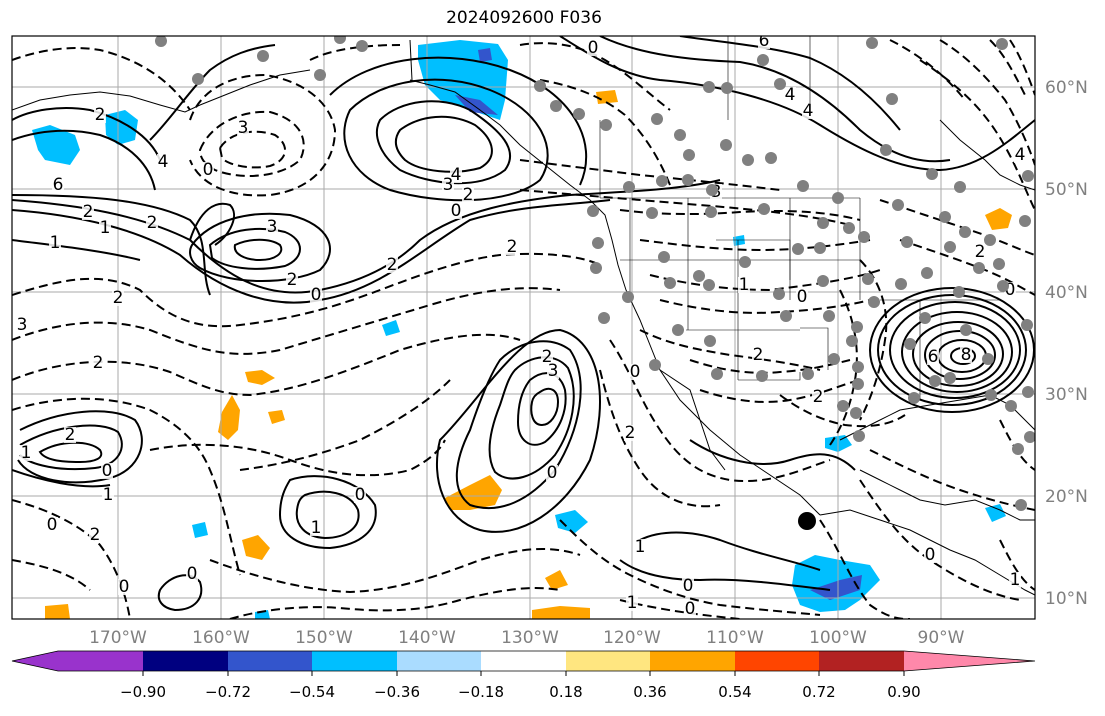  Describe the element at coordinates (1066, 343) in the screenshot. I see `latitude-labels: 60°N 50°N 40°N 30°N 20°N 10°N` at that location.